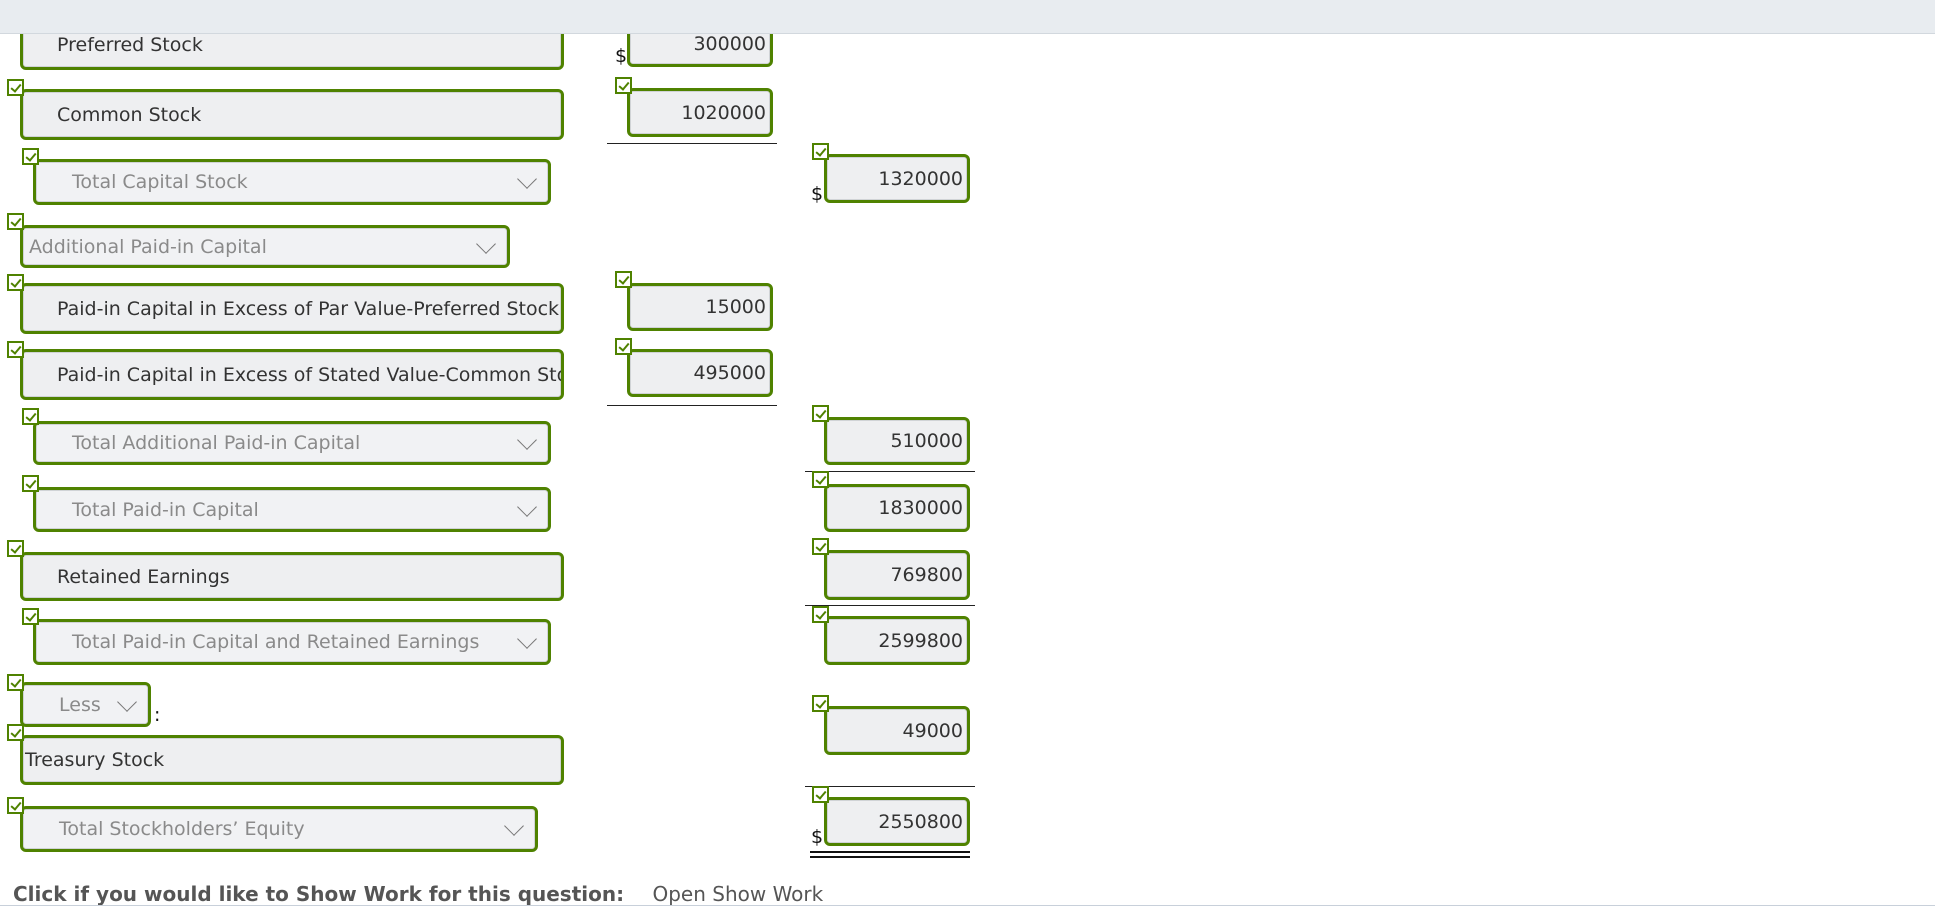  I want to click on common-stock-amount-input: 1020000, so click(700, 112).